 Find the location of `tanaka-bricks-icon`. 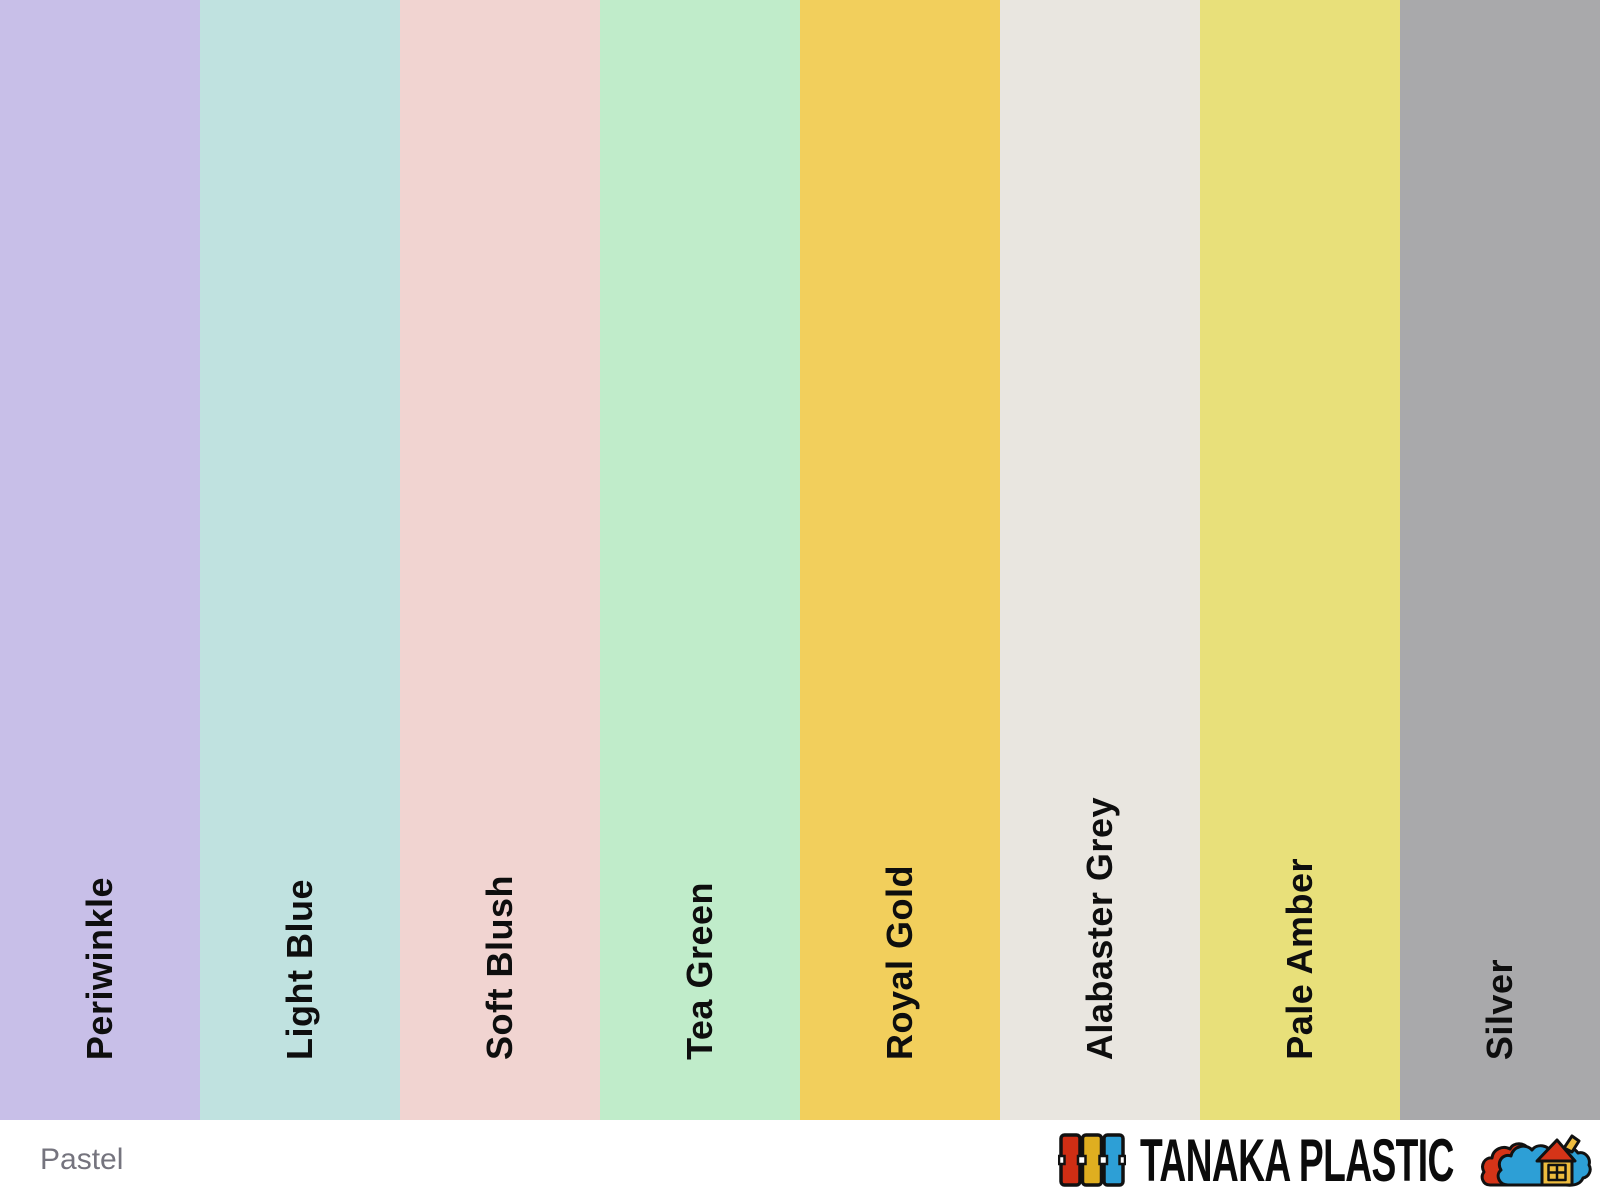

tanaka-bricks-icon is located at coordinates (1092, 1160).